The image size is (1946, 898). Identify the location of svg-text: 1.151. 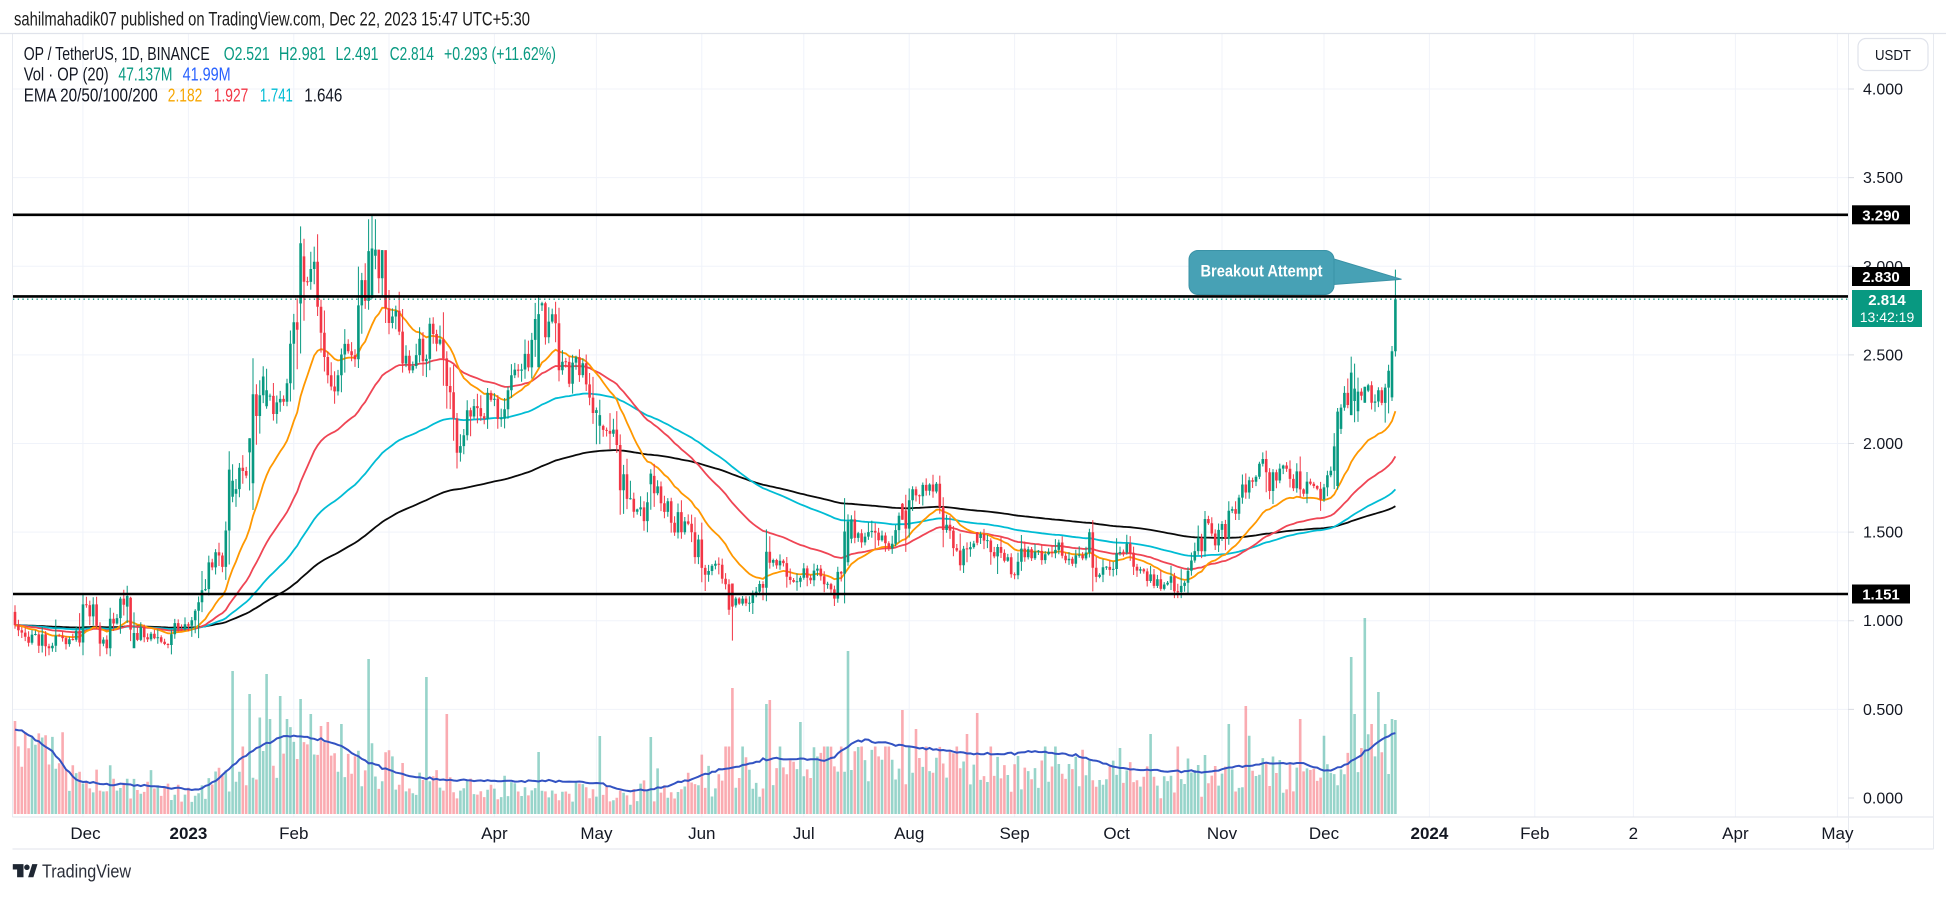
(1881, 595).